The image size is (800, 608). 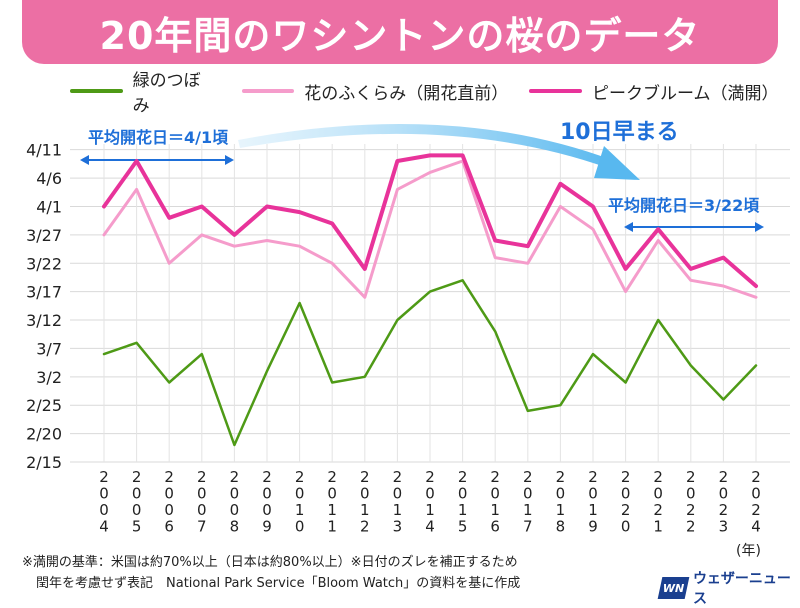 I want to click on x-unit-label: (年), so click(x=748, y=551).